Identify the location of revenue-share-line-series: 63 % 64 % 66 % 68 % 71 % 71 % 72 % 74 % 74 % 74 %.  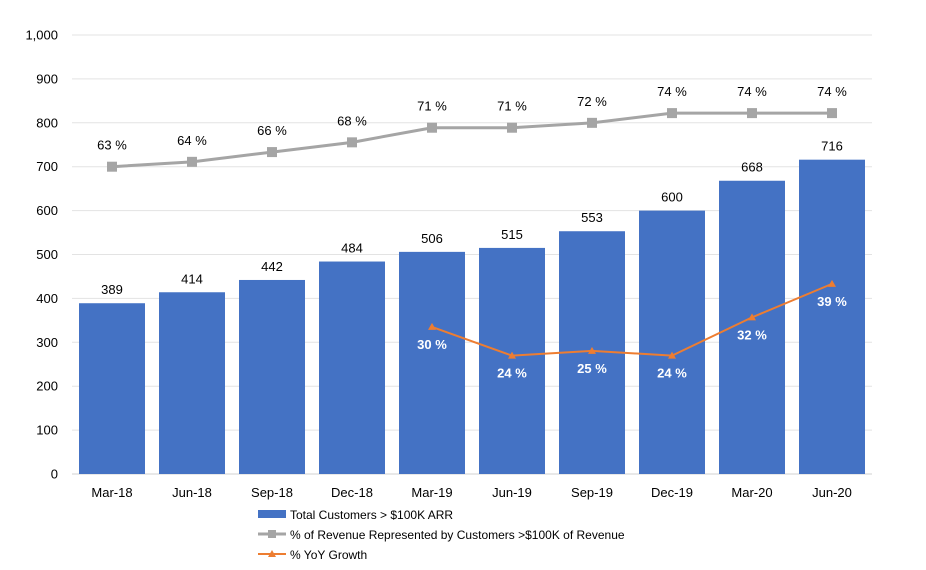
(472, 128).